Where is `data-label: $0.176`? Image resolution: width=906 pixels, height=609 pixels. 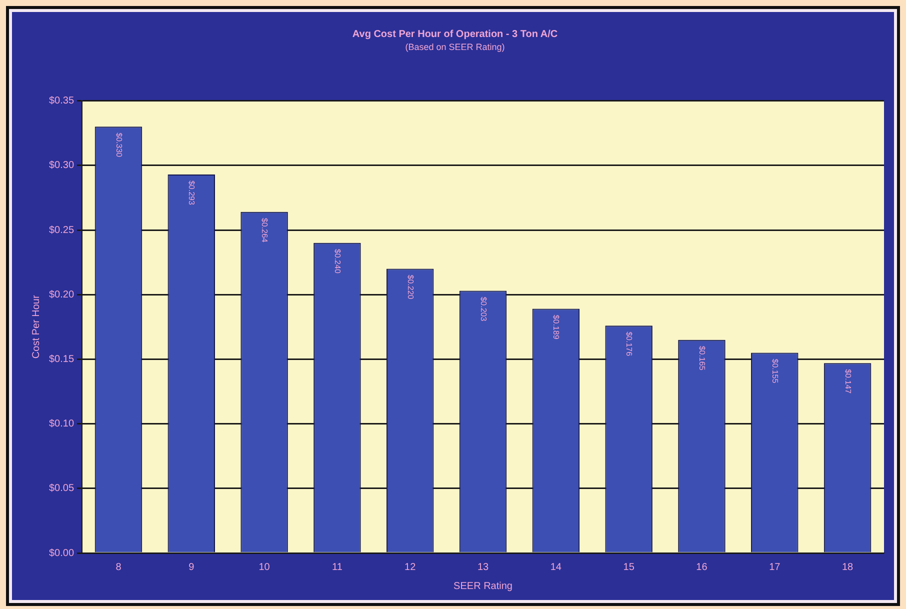
data-label: $0.176 is located at coordinates (629, 344).